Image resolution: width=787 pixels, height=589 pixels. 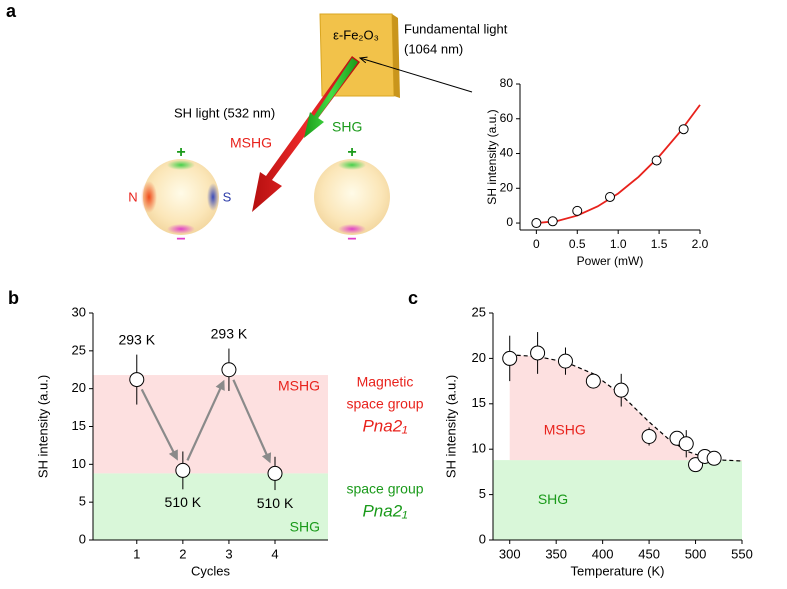 What do you see at coordinates (227, 196) in the screenshot?
I see `south: S` at bounding box center [227, 196].